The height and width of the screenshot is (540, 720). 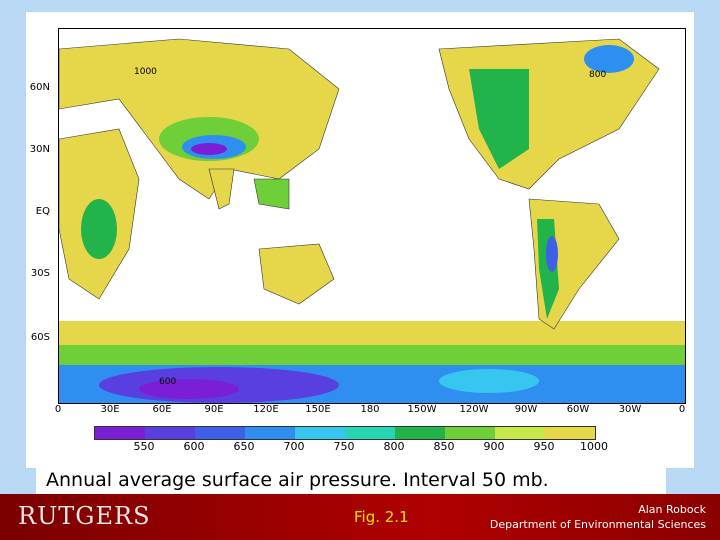 I want to click on legend-label-650: 650, so click(x=244, y=446).